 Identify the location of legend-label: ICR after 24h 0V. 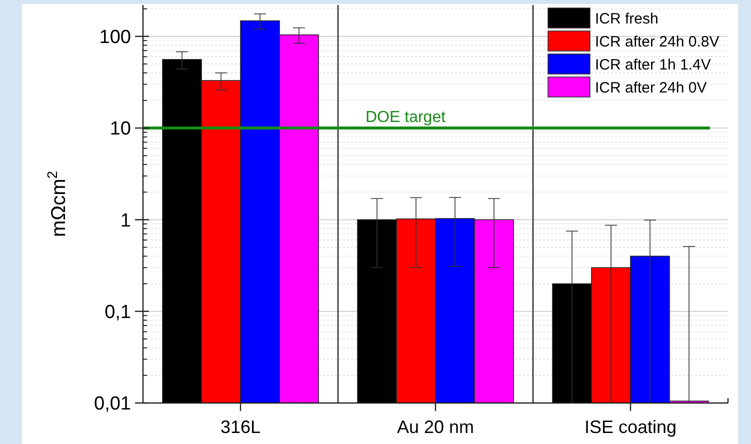
(651, 87).